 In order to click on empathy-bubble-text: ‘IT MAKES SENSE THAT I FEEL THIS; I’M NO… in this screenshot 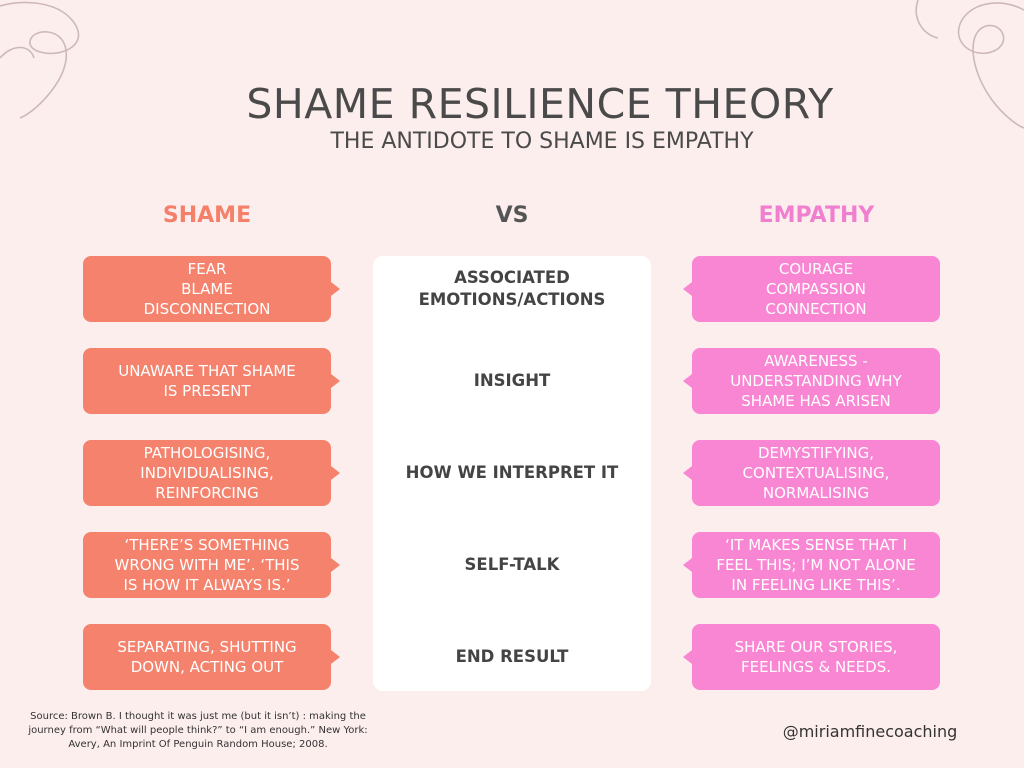, I will do `click(816, 565)`.